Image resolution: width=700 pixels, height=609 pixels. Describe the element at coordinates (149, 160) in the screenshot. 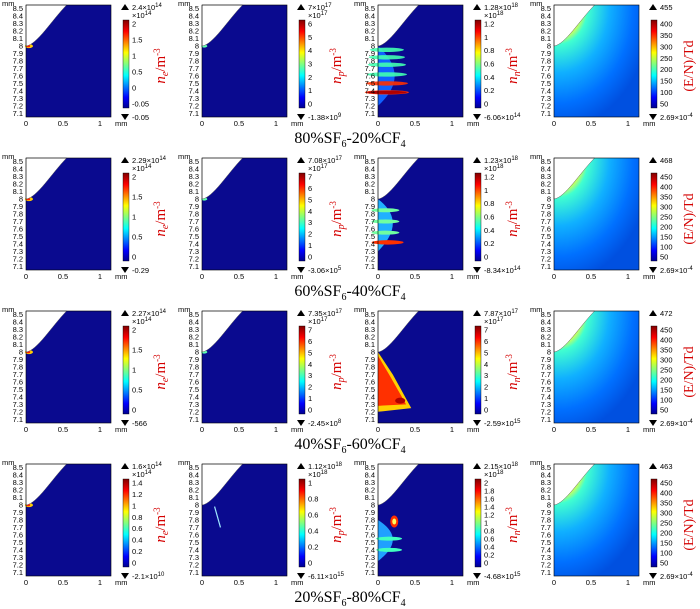

I see `colorbar-max-value: 2.29×1014` at that location.